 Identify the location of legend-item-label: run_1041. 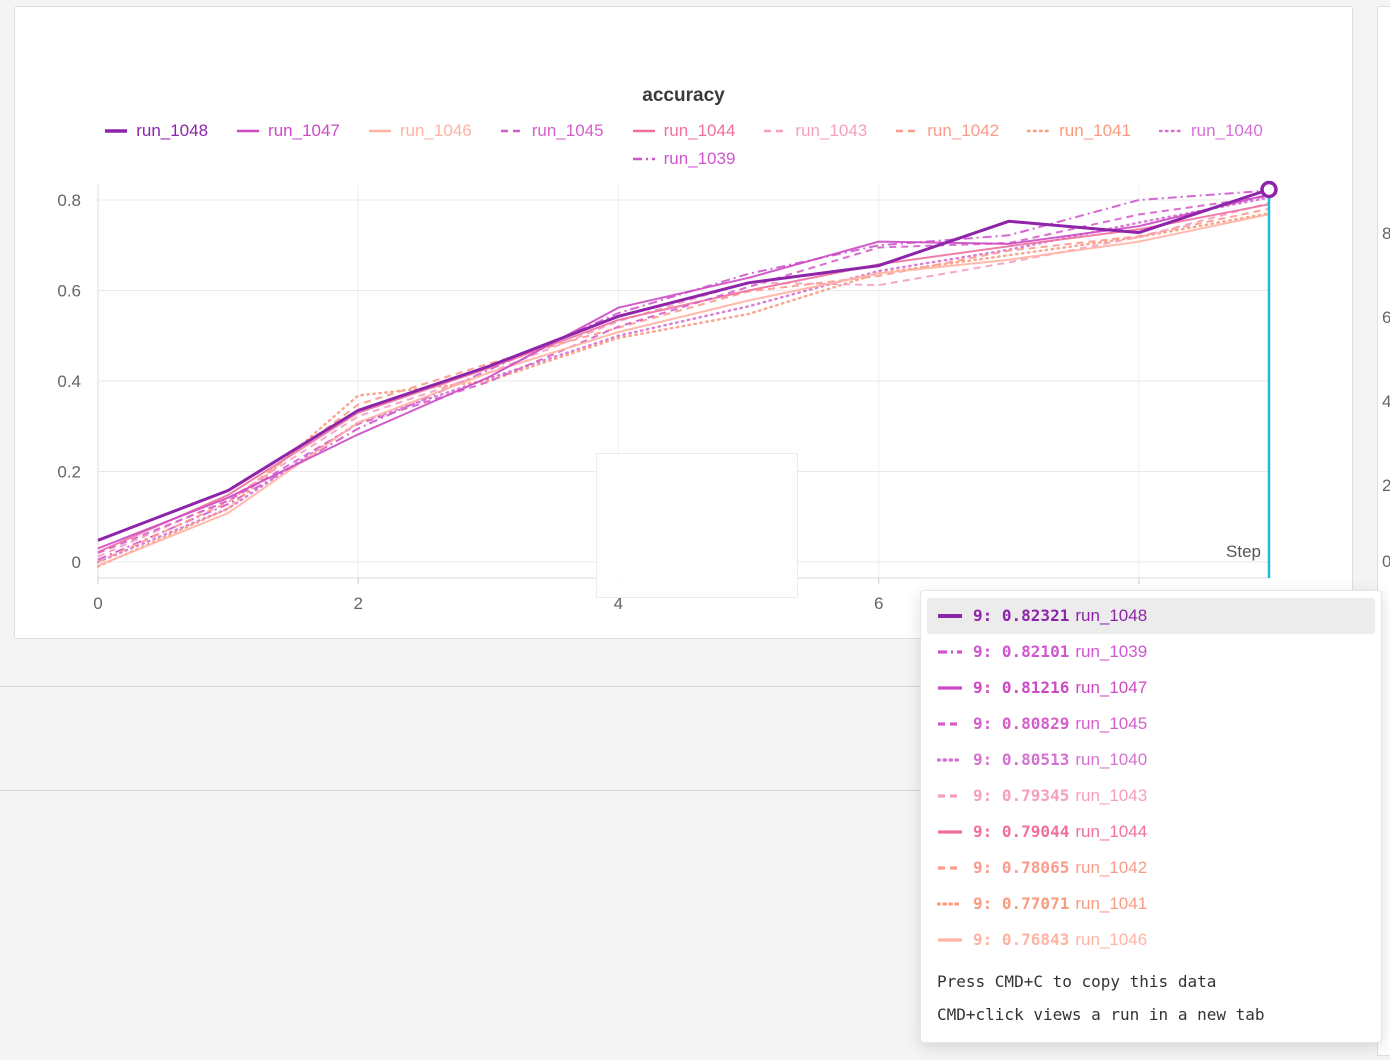
(1095, 130).